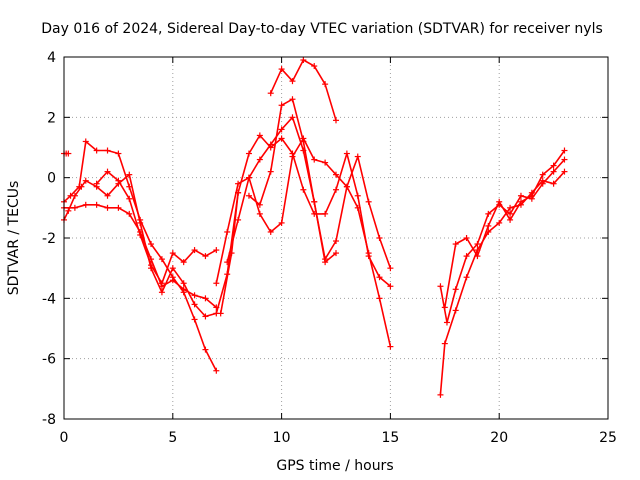 The height and width of the screenshot is (480, 640). Describe the element at coordinates (51, 118) in the screenshot. I see `y-tick-label: 2` at that location.